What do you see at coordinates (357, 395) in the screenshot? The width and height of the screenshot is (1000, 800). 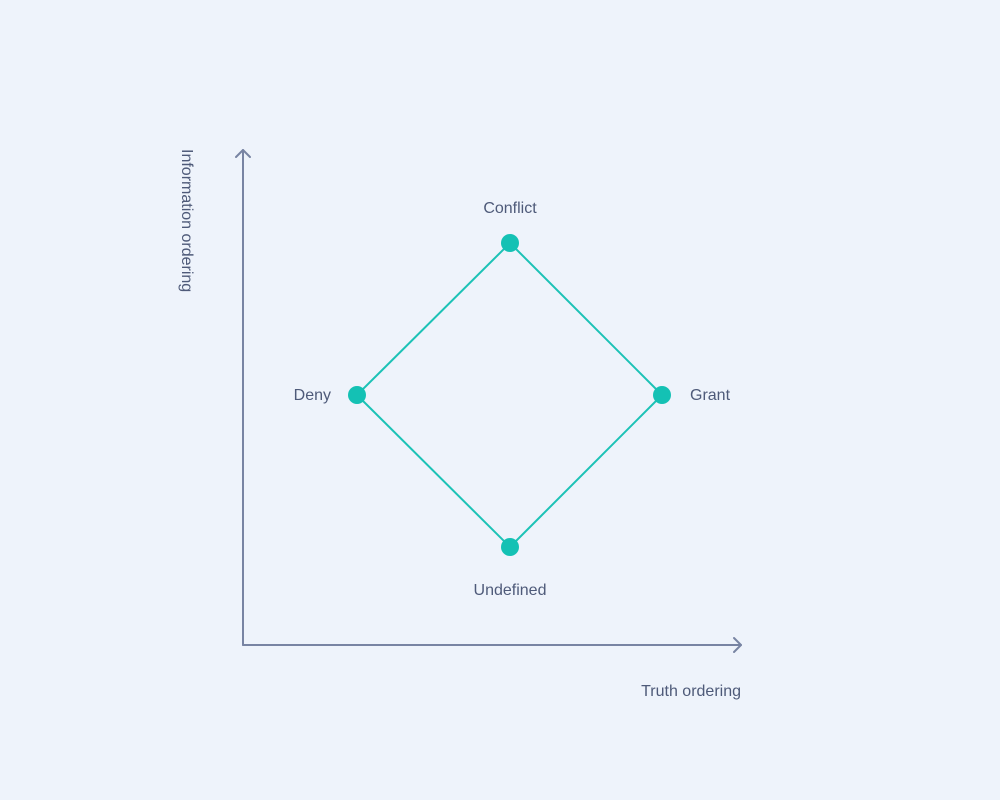 I see `node-deny` at bounding box center [357, 395].